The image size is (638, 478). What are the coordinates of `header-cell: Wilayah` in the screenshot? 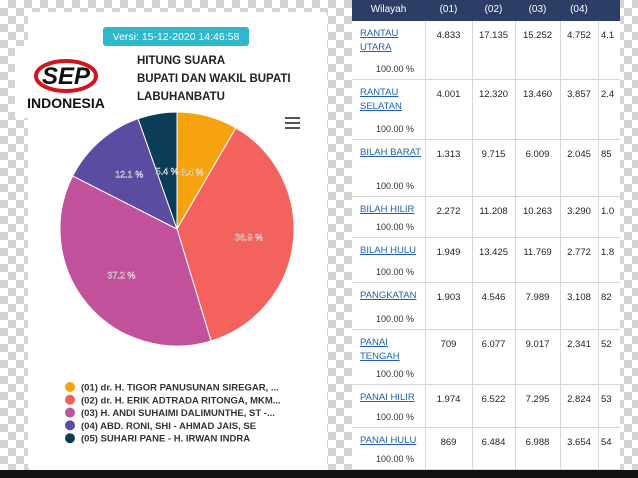 It's located at (388, 9).